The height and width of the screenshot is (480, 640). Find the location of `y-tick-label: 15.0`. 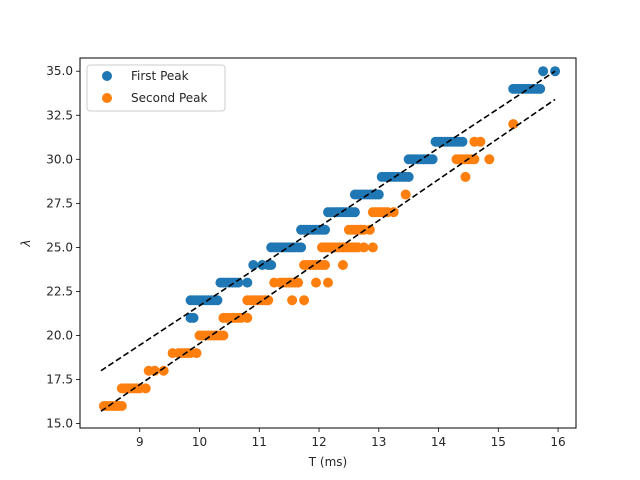

y-tick-label: 15.0 is located at coordinates (59, 424).